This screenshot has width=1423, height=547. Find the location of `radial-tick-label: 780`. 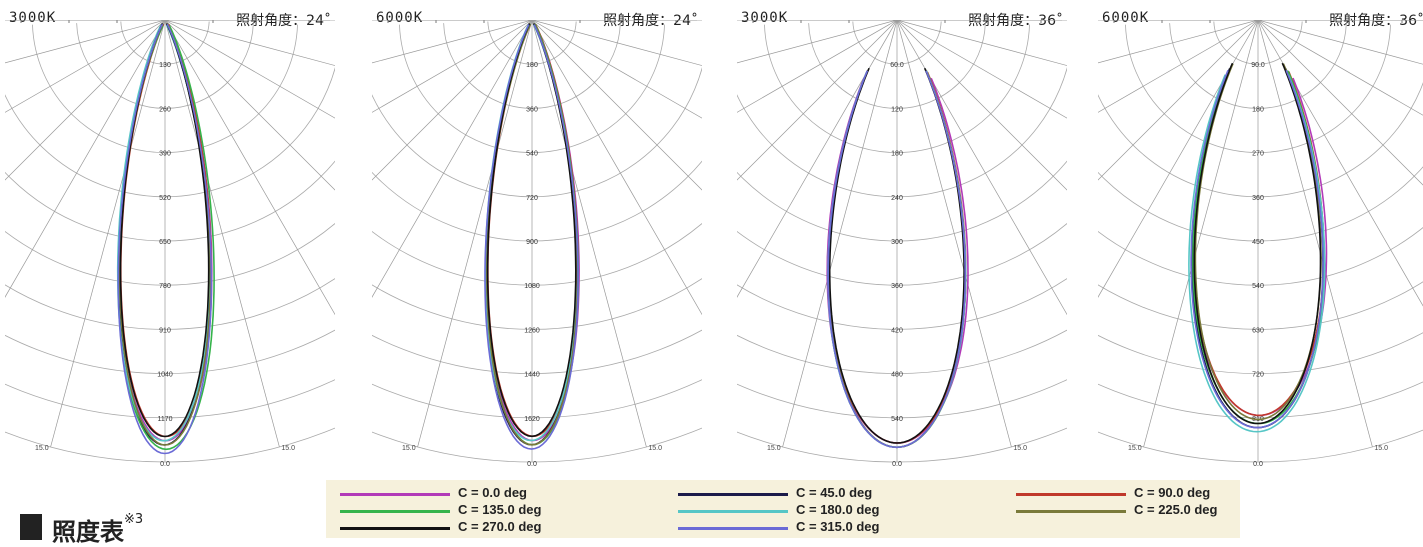

radial-tick-label: 780 is located at coordinates (165, 286).